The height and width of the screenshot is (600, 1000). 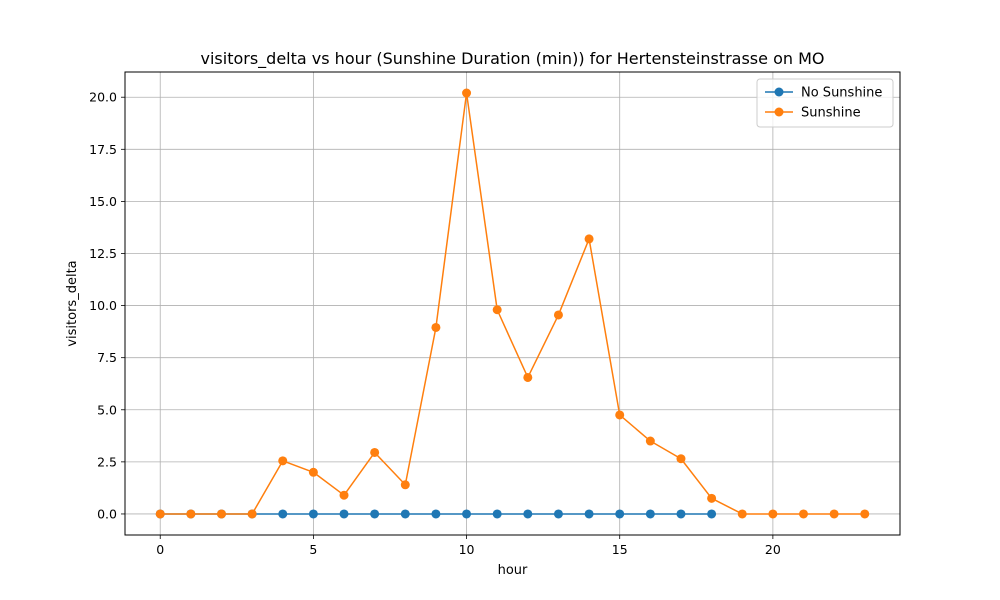 I want to click on y-tick-label: 10.0, so click(x=103, y=305).